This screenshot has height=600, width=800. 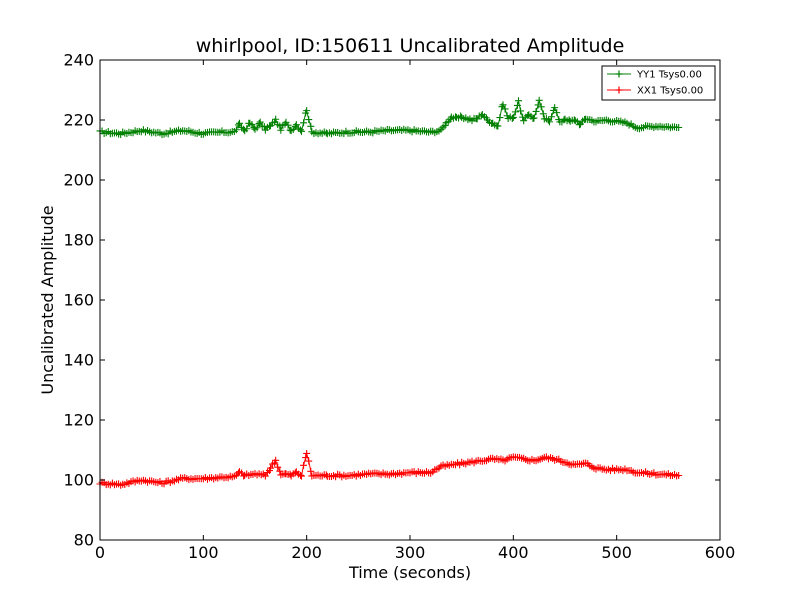 I want to click on y-tick-label: 100, so click(x=78, y=480).